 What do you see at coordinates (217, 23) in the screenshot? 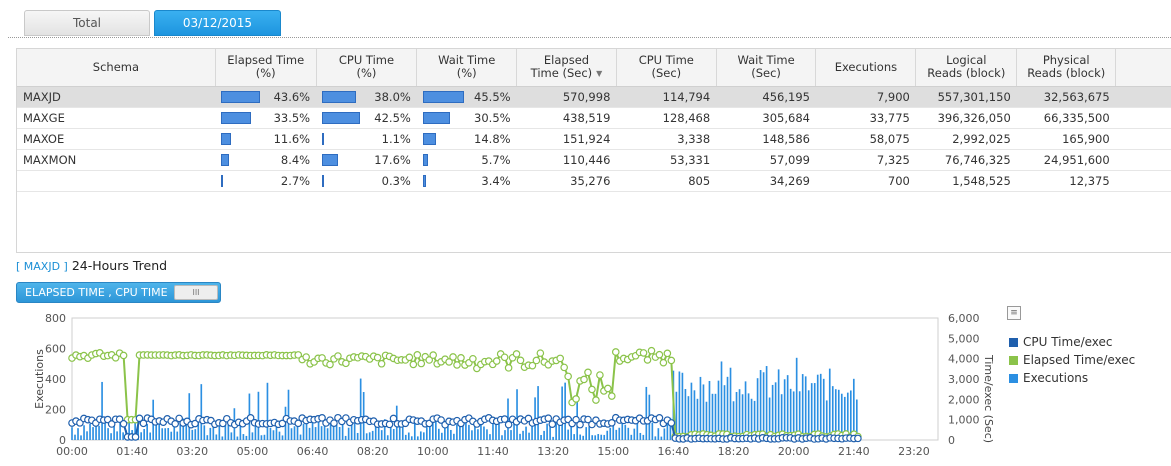
I see `tab-date: 03/12/2015` at bounding box center [217, 23].